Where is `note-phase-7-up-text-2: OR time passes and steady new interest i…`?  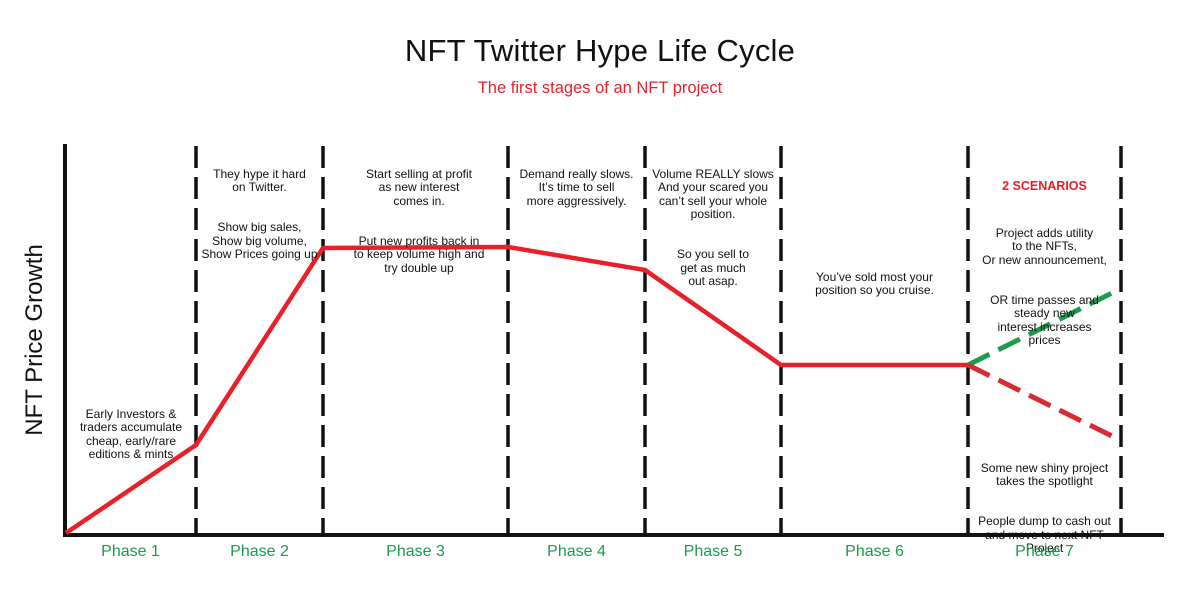 note-phase-7-up-text-2: OR time passes and steady new interest i… is located at coordinates (1044, 319).